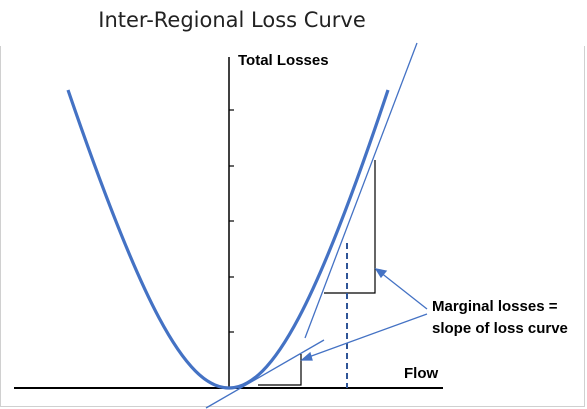 The height and width of the screenshot is (409, 587). What do you see at coordinates (495, 306) in the screenshot?
I see `annotation-line-1: Marginal losses =` at bounding box center [495, 306].